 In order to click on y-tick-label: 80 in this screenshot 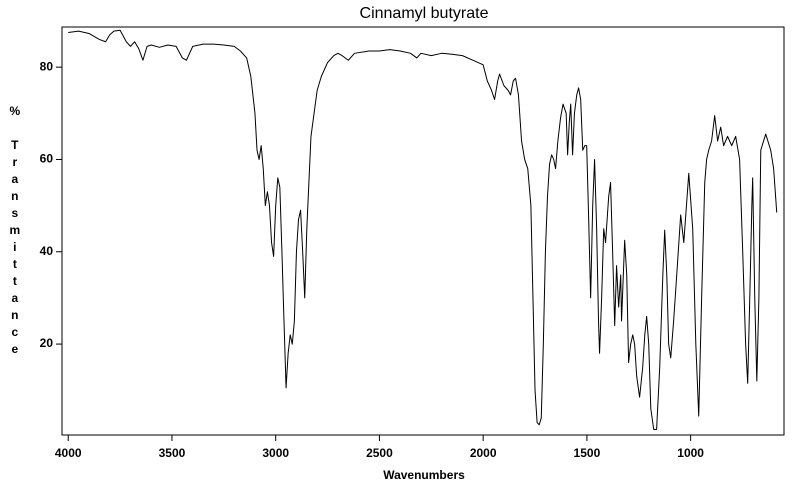, I will do `click(47, 66)`.